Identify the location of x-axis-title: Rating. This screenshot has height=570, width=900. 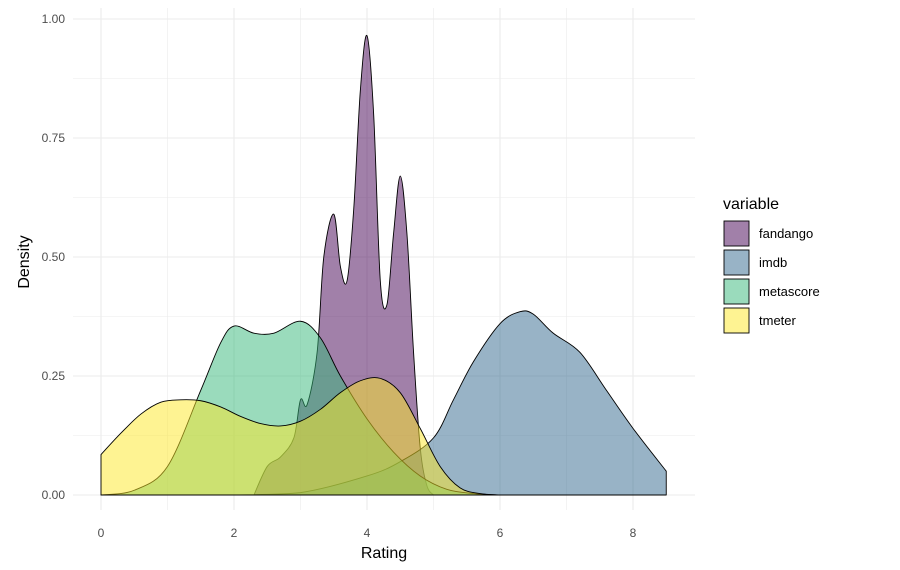
(384, 553).